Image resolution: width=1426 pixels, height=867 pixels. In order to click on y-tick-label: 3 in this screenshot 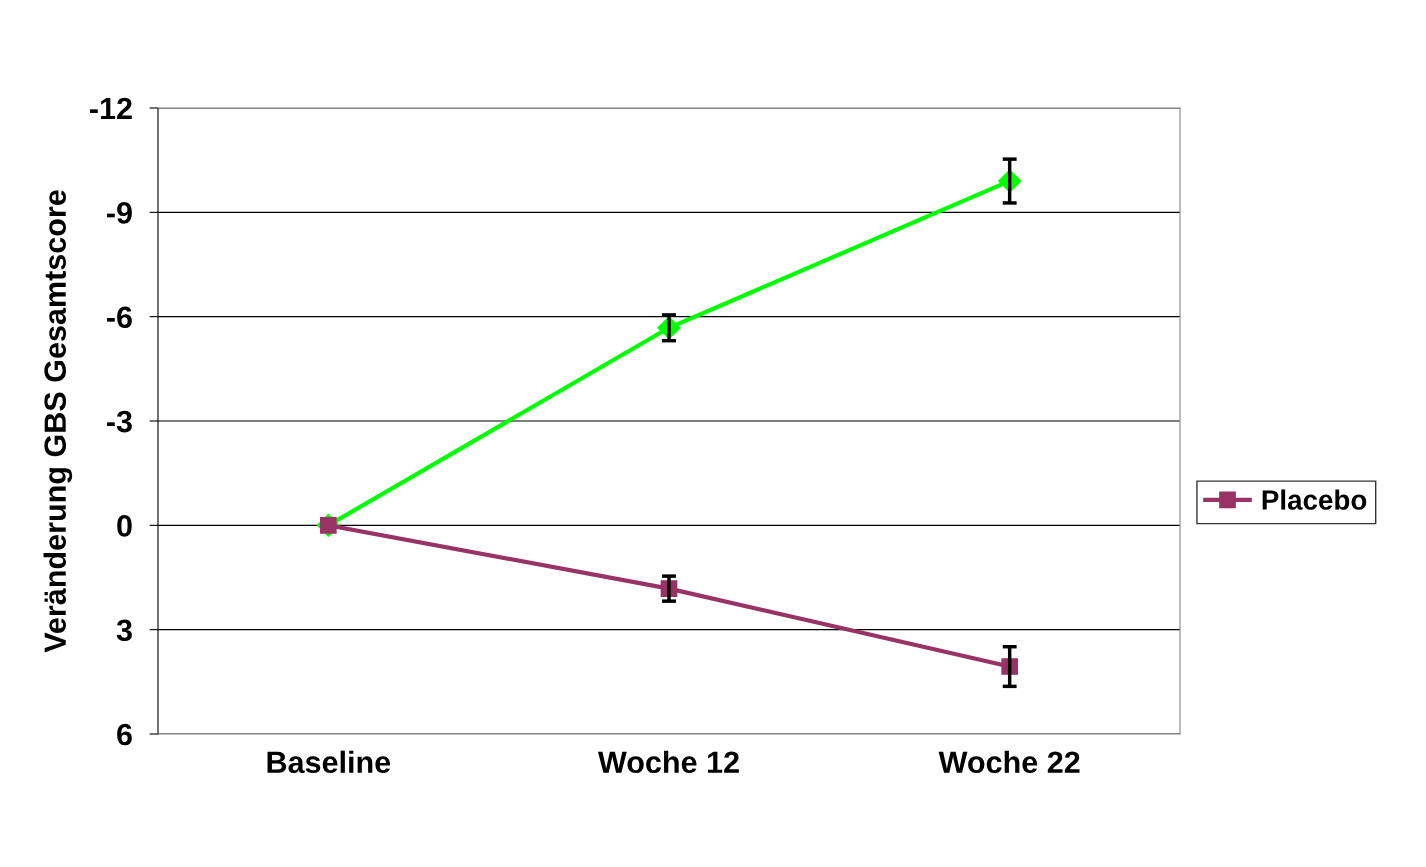, I will do `click(124, 630)`.